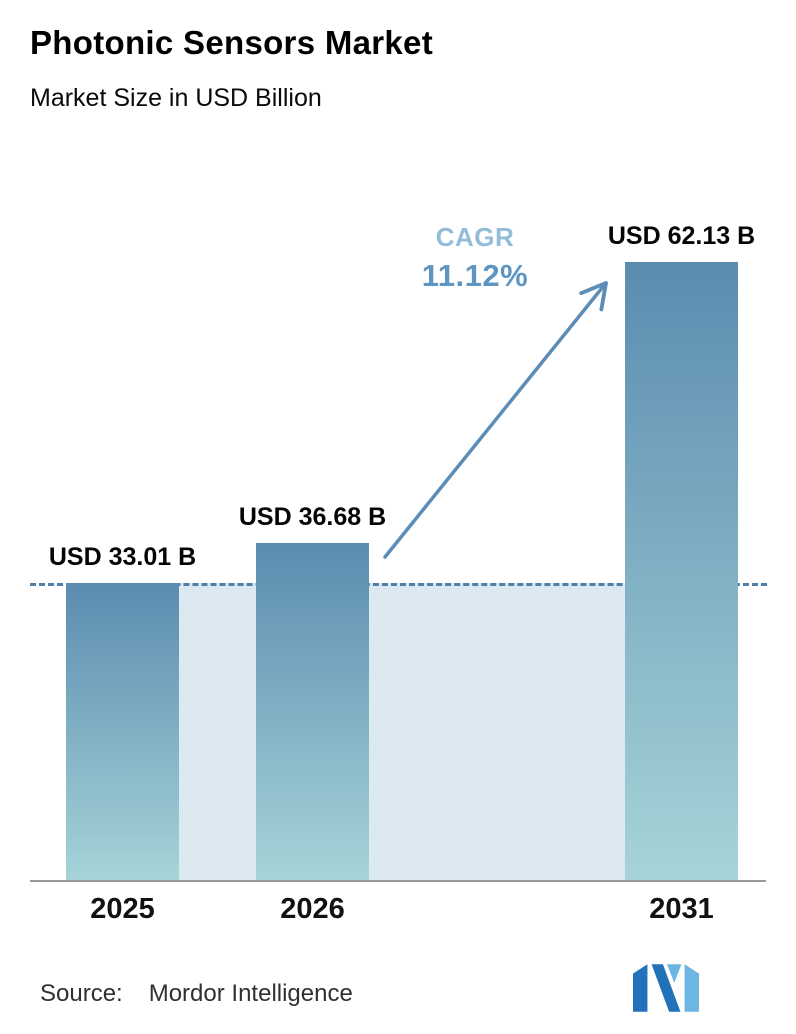 Image resolution: width=796 pixels, height=1034 pixels. What do you see at coordinates (681, 236) in the screenshot?
I see `bar-value-label-2031: USD 62.13 B` at bounding box center [681, 236].